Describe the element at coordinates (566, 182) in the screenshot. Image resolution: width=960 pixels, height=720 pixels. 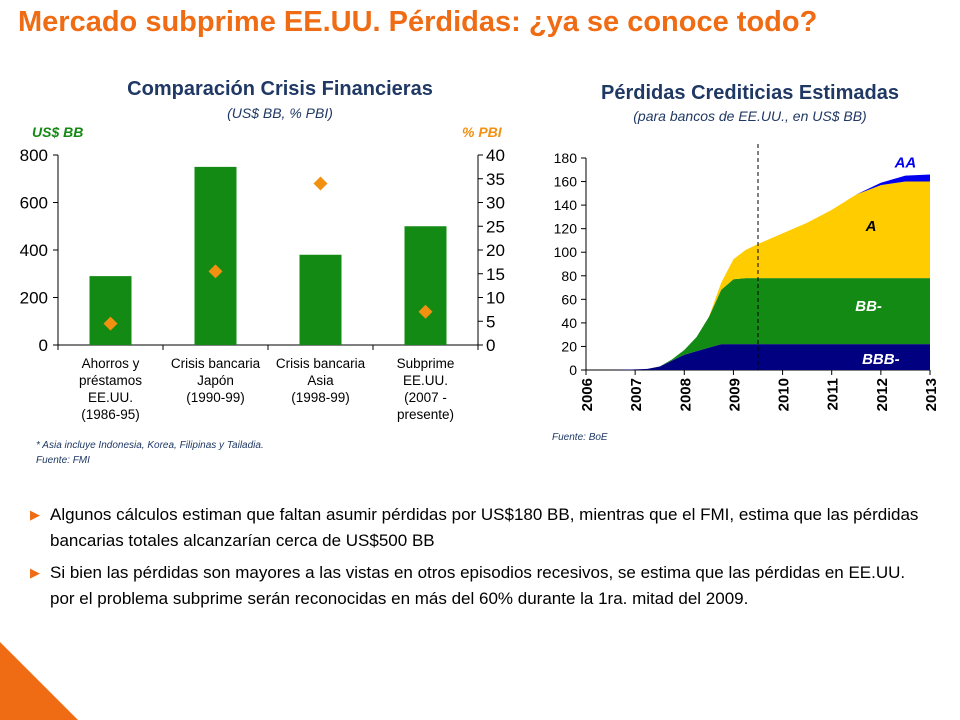
I see `y-tick-label: 160` at that location.